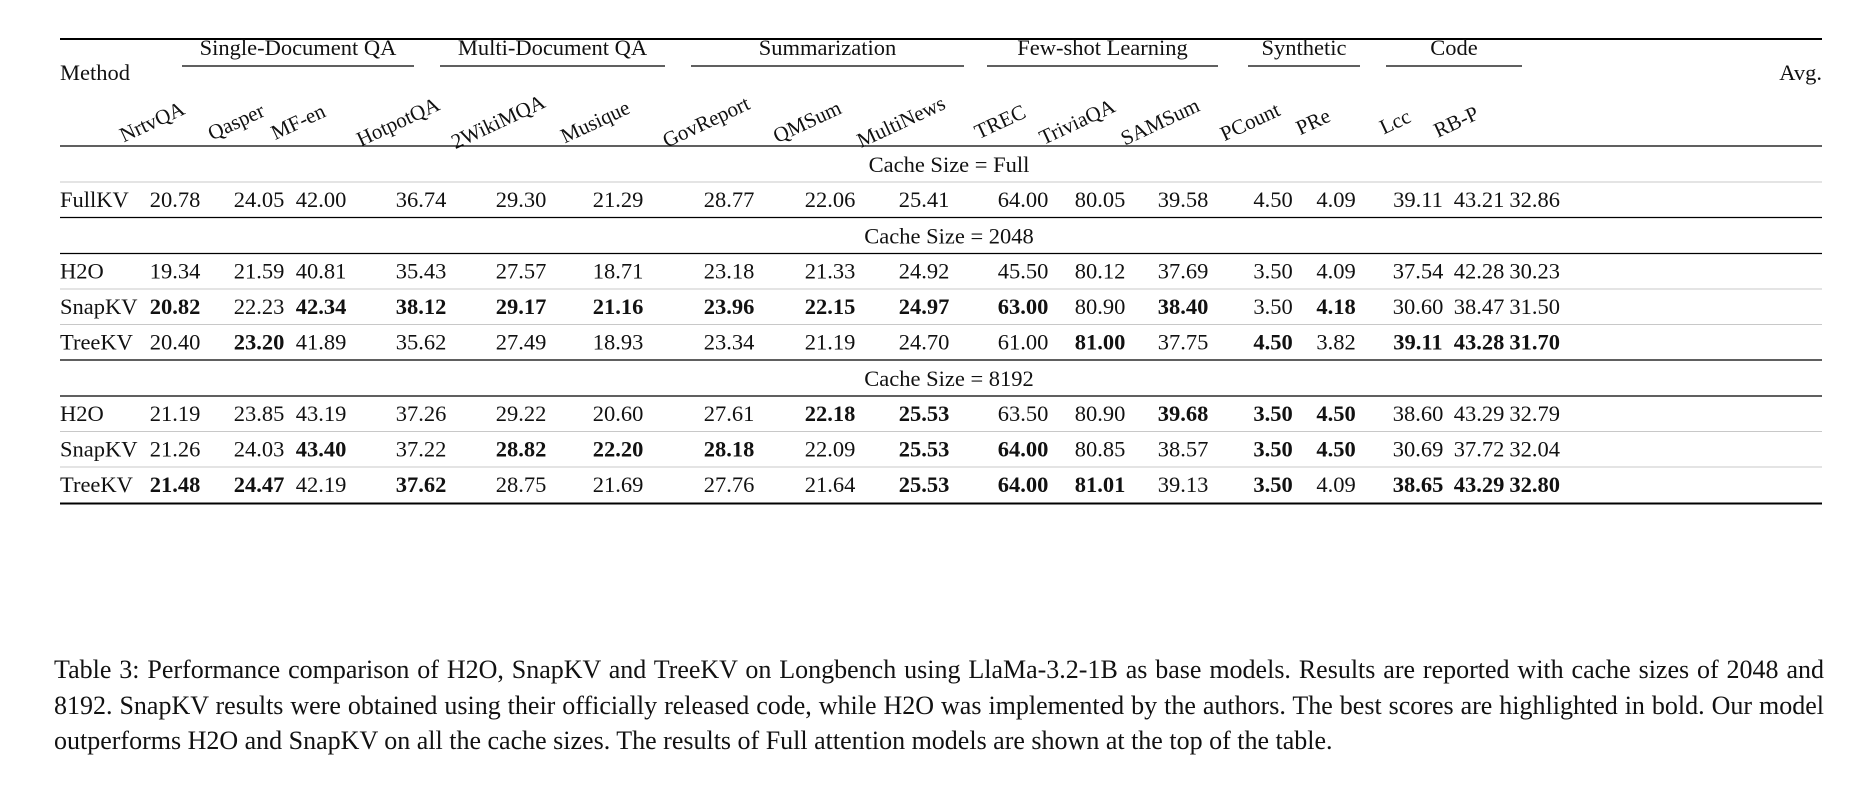 This screenshot has width=1857, height=797. Describe the element at coordinates (830, 413) in the screenshot. I see `table-cell: 22.18` at that location.